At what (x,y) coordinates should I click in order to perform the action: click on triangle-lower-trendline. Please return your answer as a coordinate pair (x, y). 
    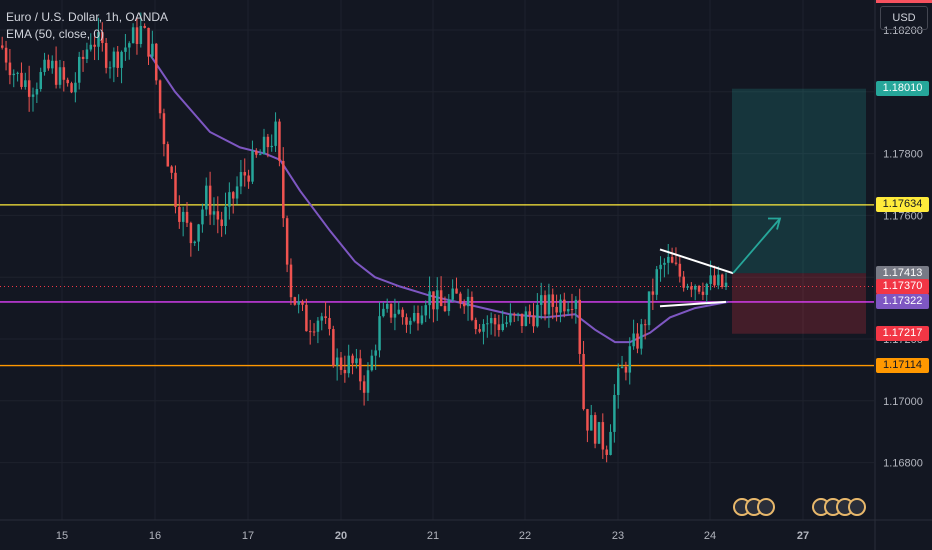
    Looking at the image, I should click on (693, 304).